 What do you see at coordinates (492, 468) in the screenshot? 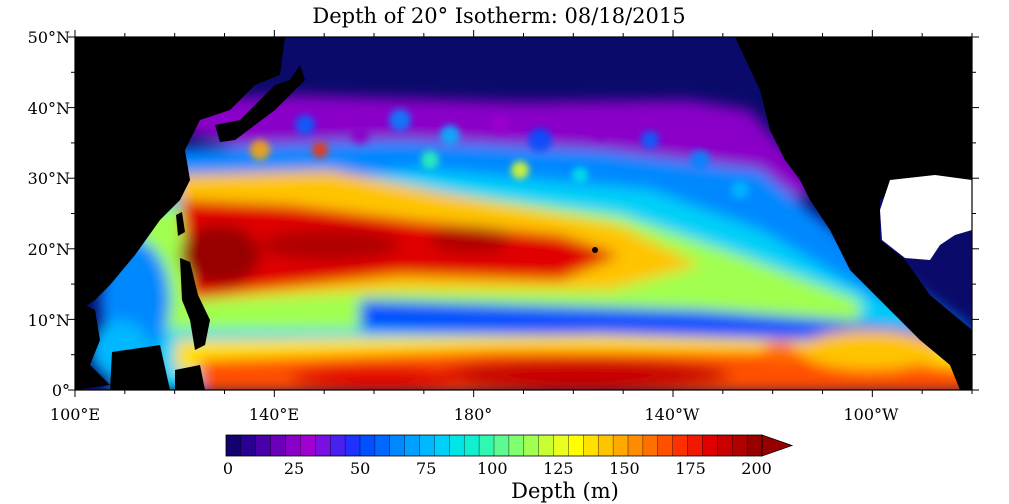
I see `colorbar-tick-label: 100` at bounding box center [492, 468].